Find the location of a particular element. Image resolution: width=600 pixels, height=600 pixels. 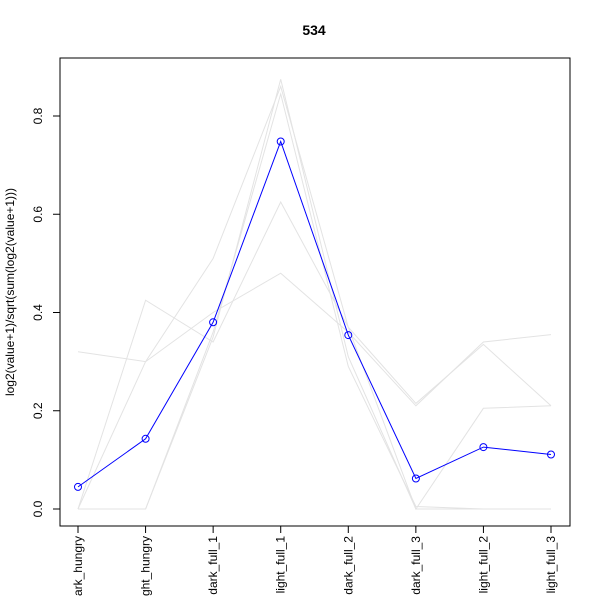

chart-title: 534 is located at coordinates (314, 30).